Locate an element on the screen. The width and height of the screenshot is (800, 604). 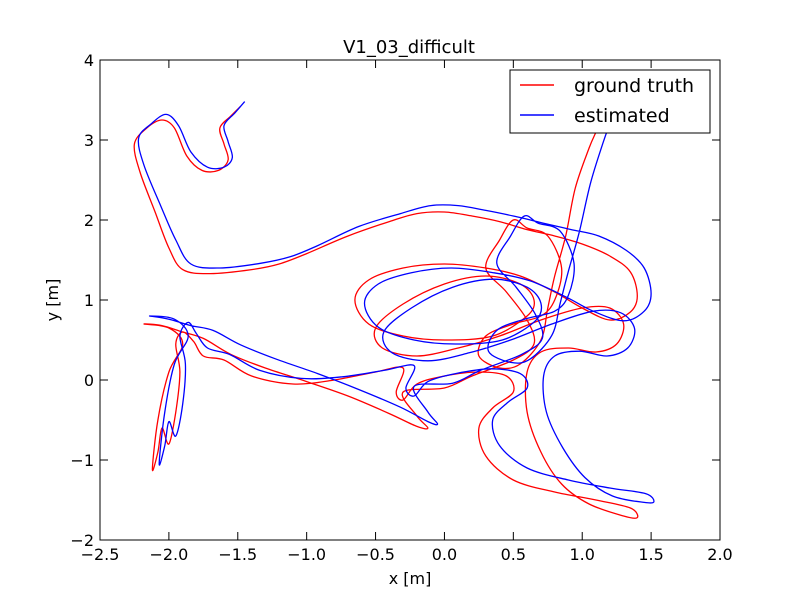
y-tick-label: 3 is located at coordinates (89, 140).